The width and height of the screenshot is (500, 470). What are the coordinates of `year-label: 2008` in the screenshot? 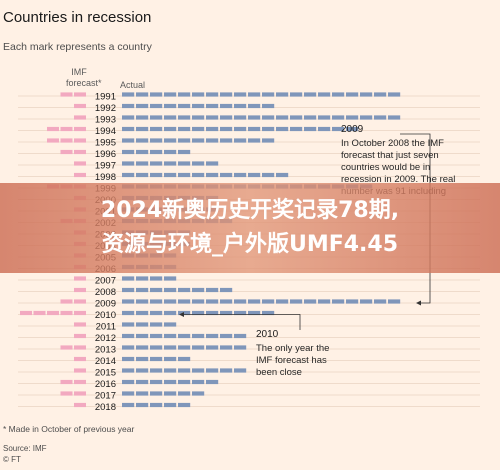 It's located at (105, 292).